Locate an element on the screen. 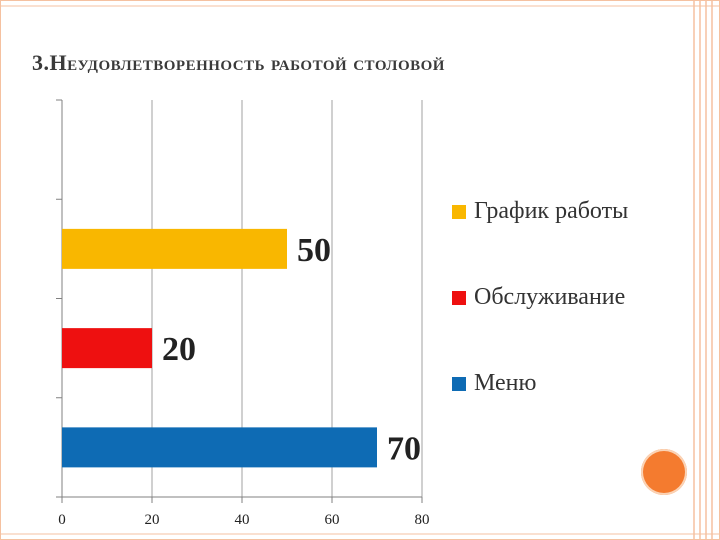 The image size is (720, 540). data-label: 20 is located at coordinates (179, 349).